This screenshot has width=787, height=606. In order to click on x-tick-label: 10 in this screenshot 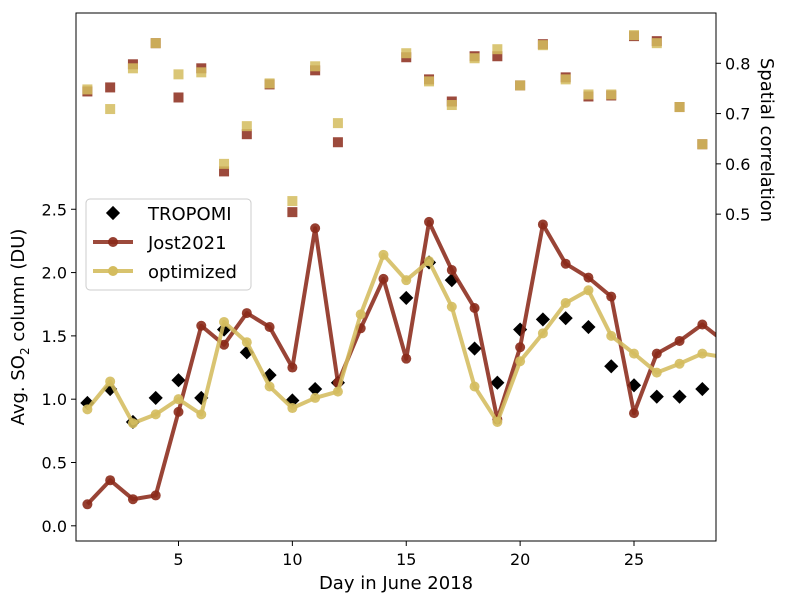, I will do `click(292, 559)`.